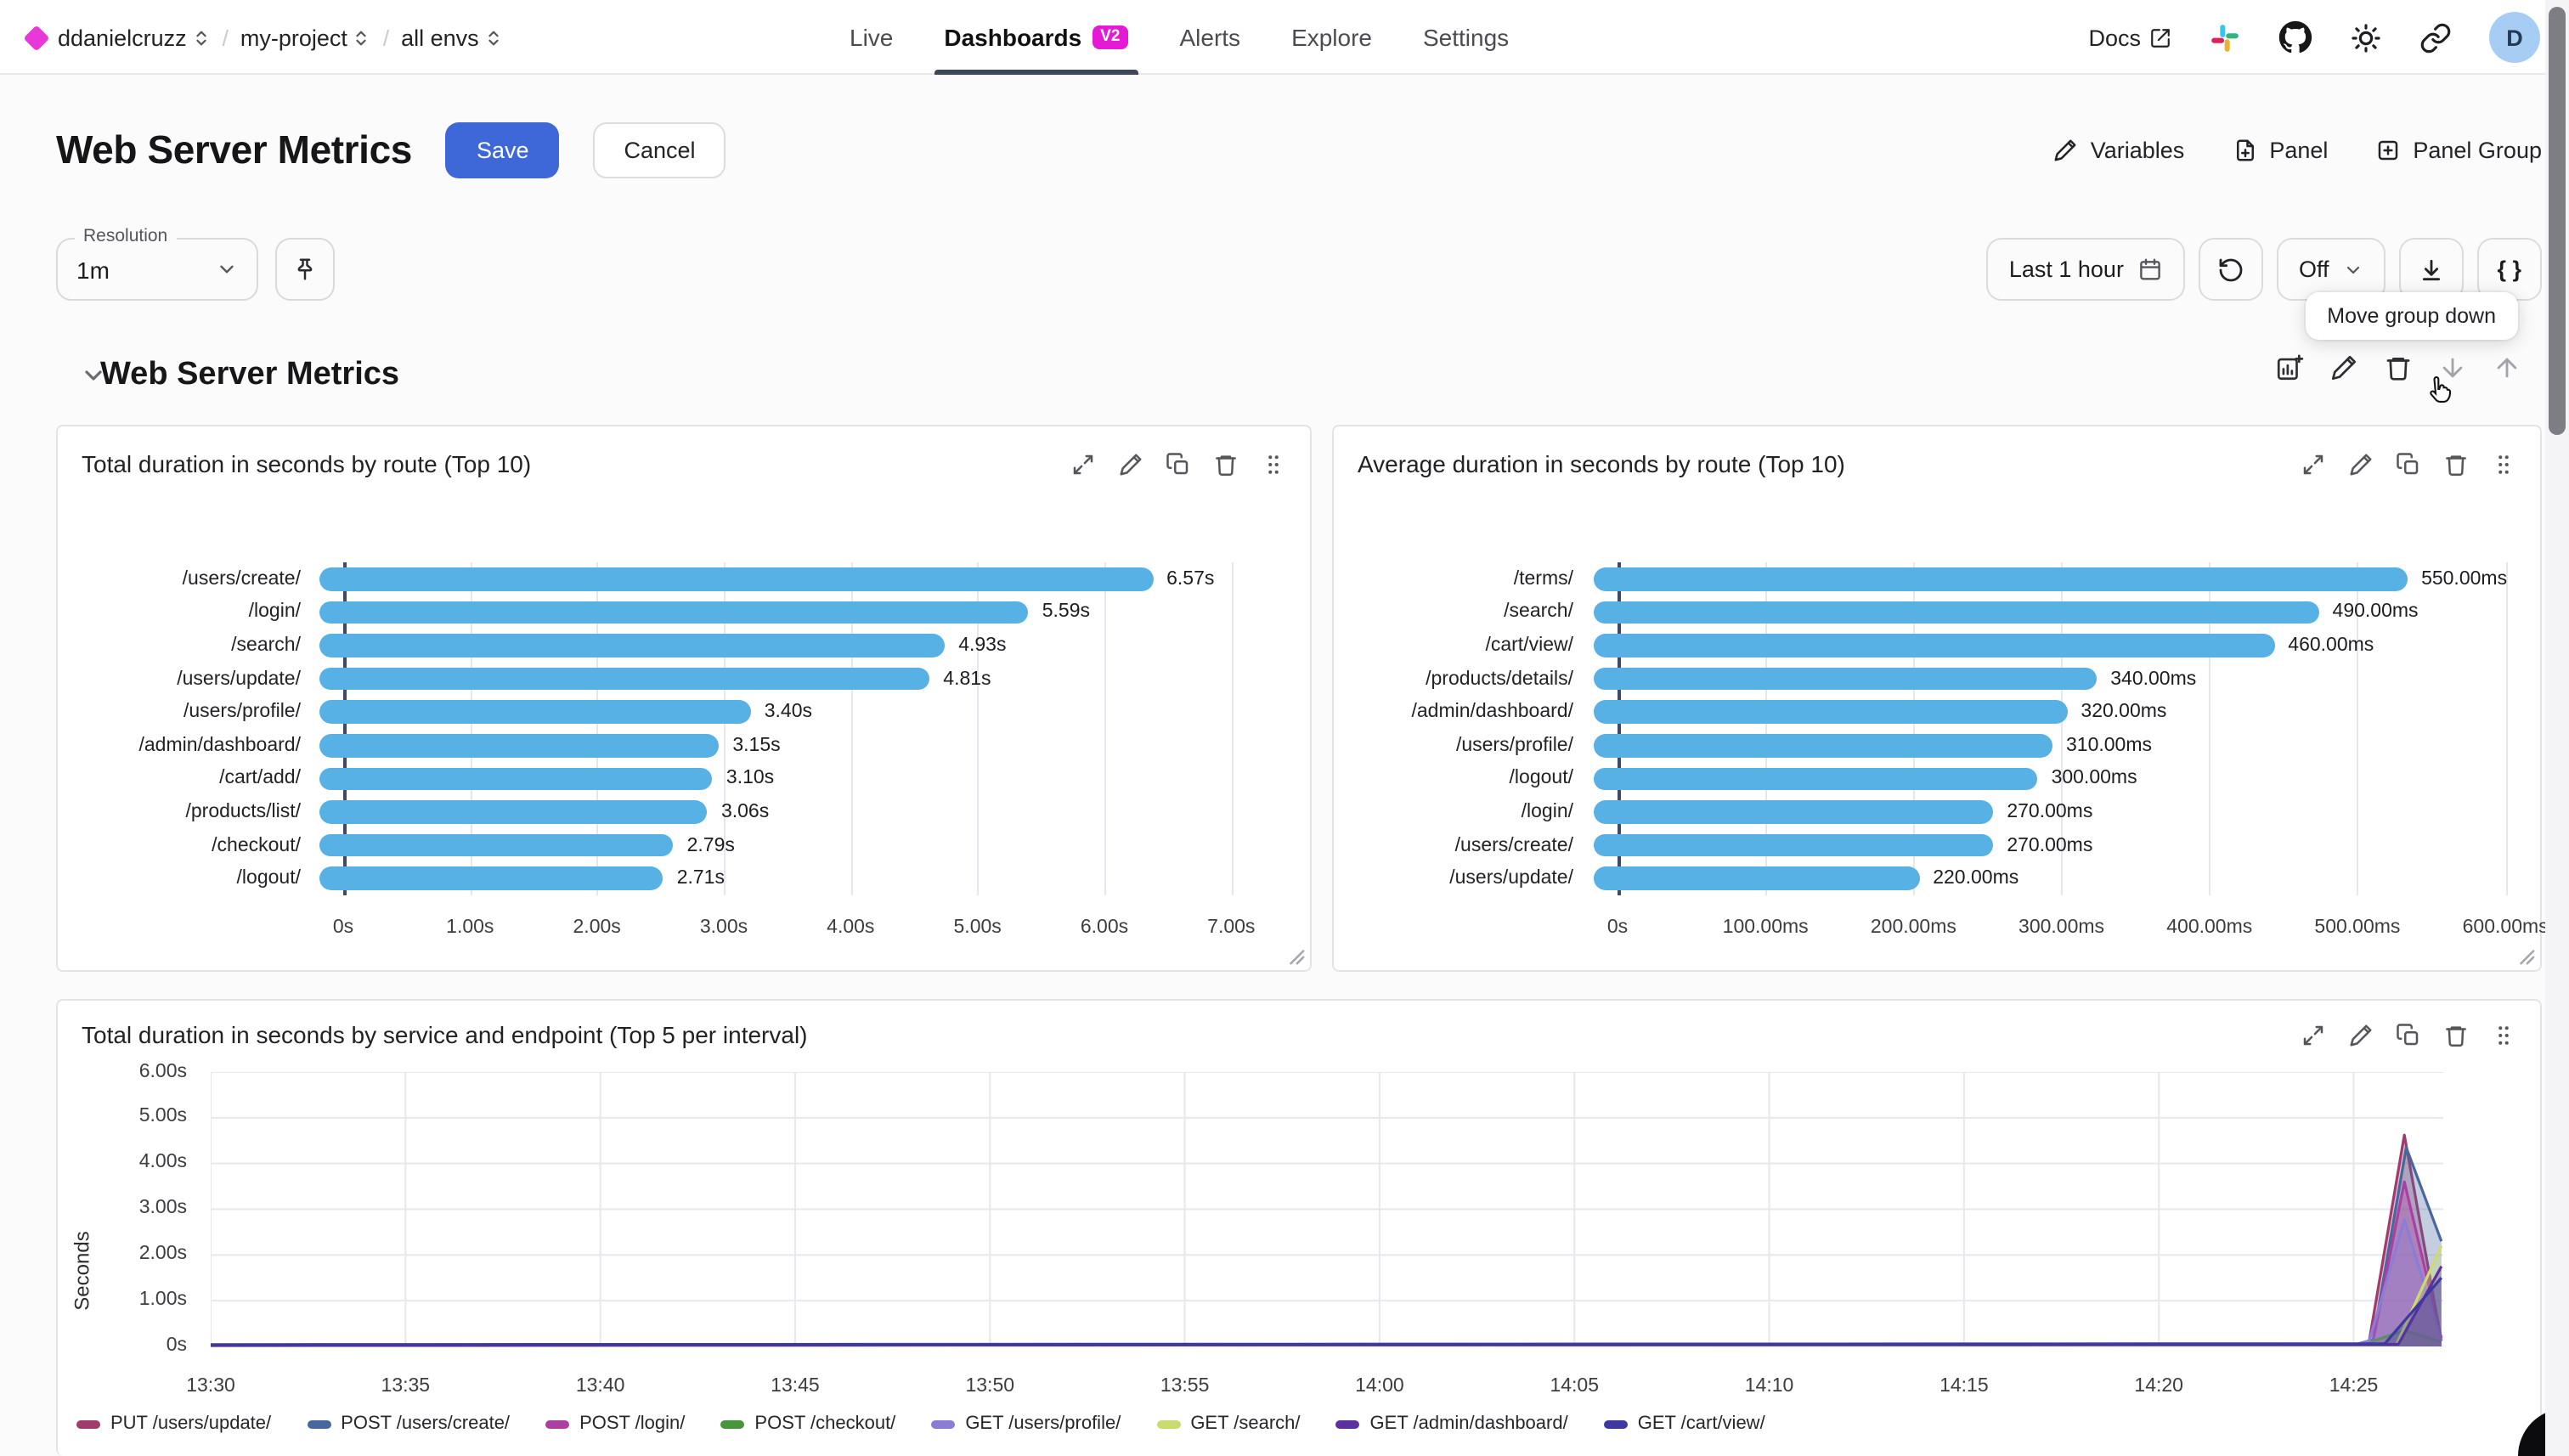 The image size is (2569, 1456). What do you see at coordinates (244, 812) in the screenshot?
I see `bar-category-label: /products/list/` at bounding box center [244, 812].